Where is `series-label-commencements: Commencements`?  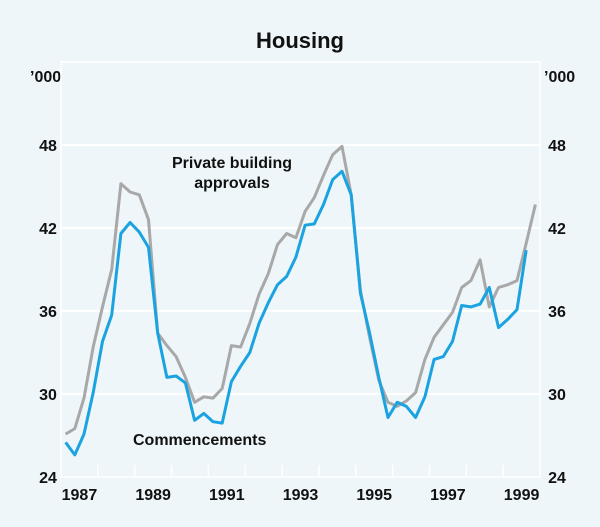 series-label-commencements: Commencements is located at coordinates (199, 440).